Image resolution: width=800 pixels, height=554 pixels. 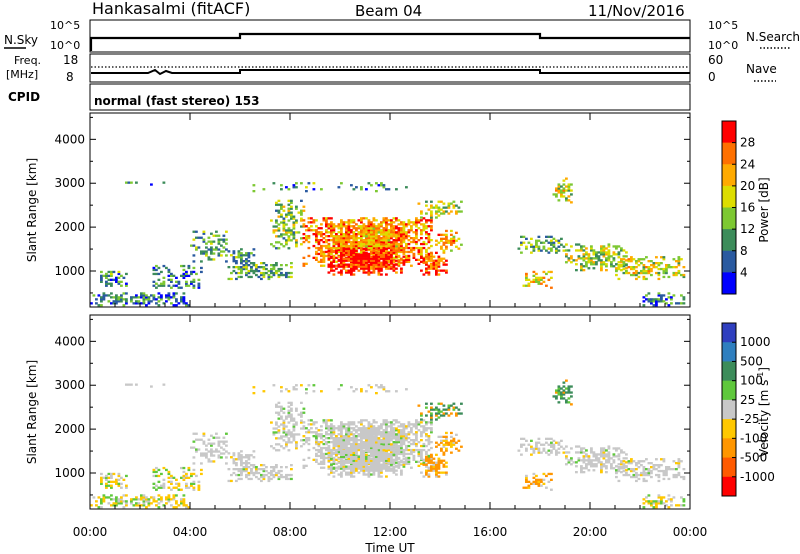 I want to click on x-tick-label: 00:00, so click(x=690, y=532).